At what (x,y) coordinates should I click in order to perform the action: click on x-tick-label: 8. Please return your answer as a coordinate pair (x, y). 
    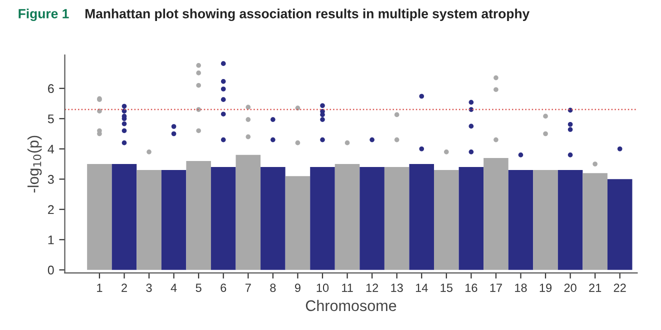
    Looking at the image, I should click on (273, 288).